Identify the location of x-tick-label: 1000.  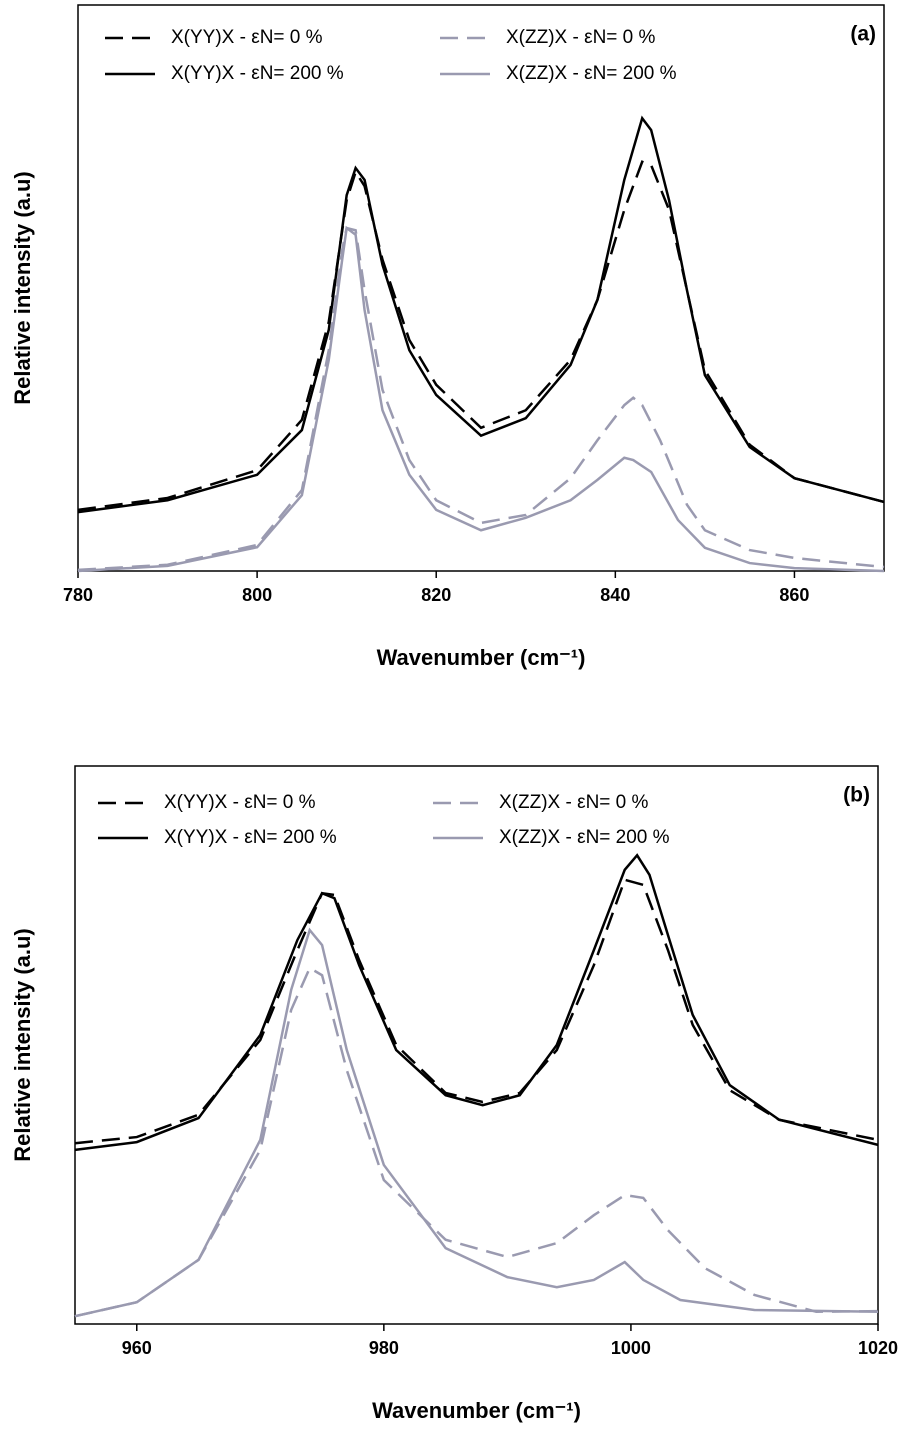
(631, 1348).